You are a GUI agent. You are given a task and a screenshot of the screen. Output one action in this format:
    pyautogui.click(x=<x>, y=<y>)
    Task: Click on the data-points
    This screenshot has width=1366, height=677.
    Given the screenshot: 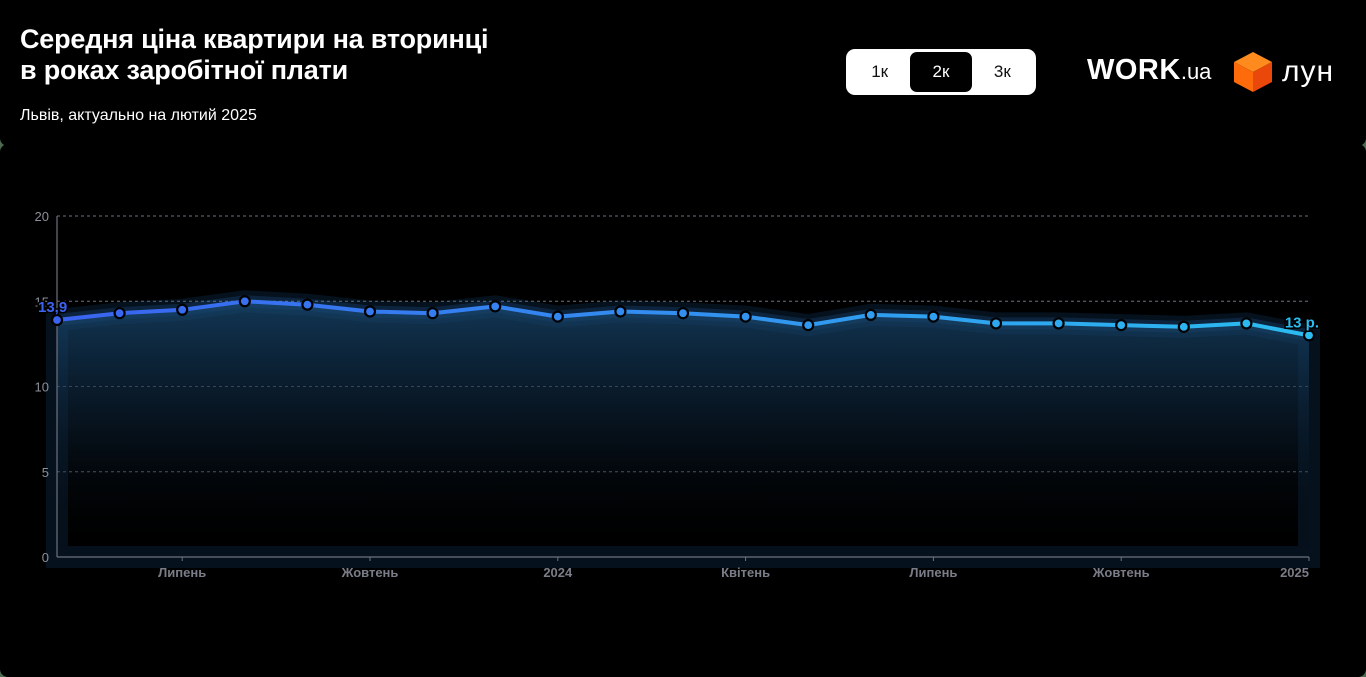 What is the action you would take?
    pyautogui.click(x=683, y=318)
    